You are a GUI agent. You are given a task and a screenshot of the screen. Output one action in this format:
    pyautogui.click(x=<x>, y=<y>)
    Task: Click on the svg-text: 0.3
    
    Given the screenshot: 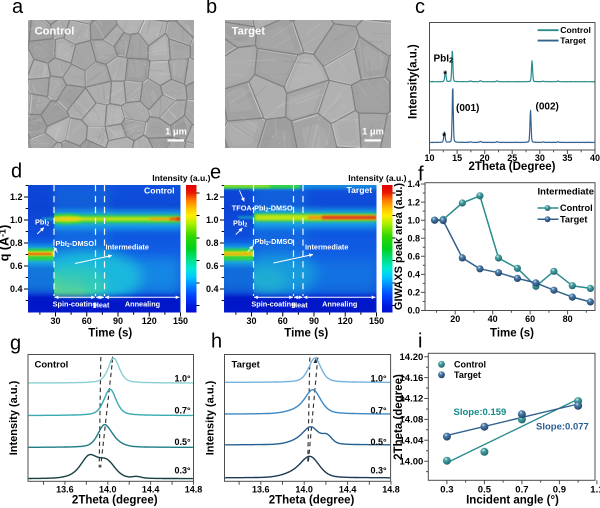 What is the action you would take?
    pyautogui.click(x=446, y=490)
    